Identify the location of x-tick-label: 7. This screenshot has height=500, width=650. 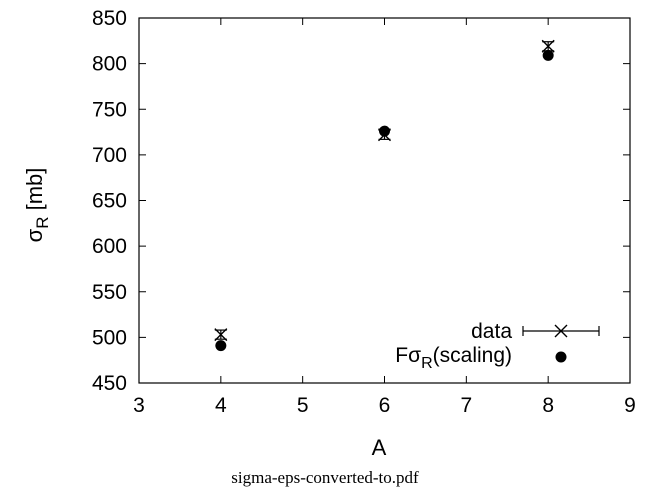
(466, 405).